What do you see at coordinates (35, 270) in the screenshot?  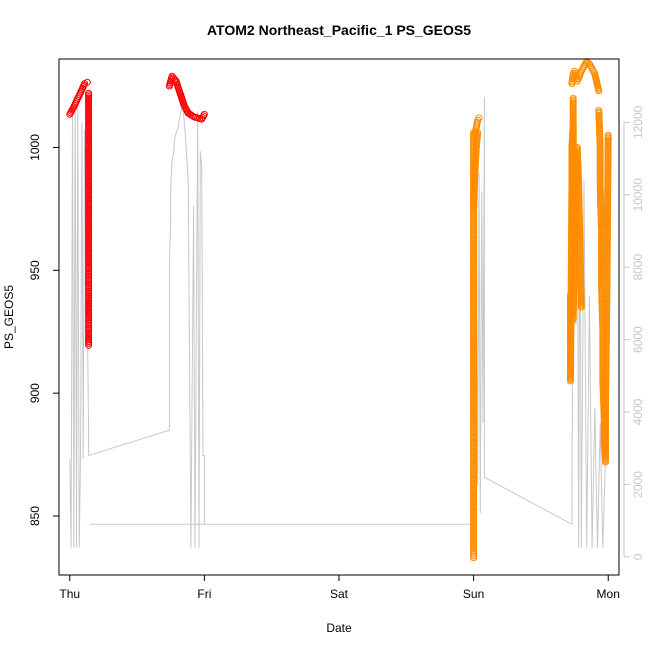 I see `y-tick-label: 950` at bounding box center [35, 270].